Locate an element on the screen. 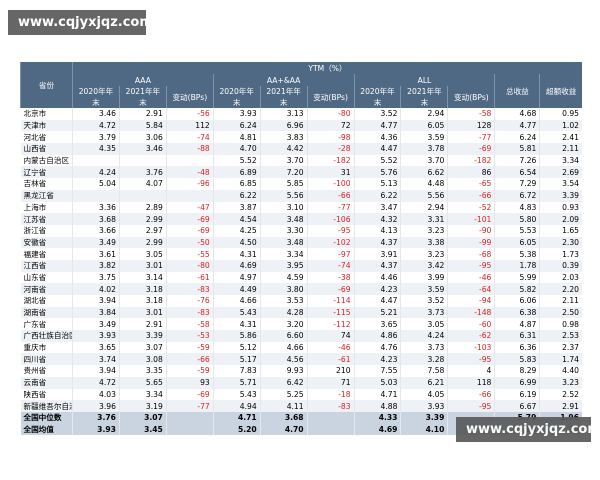 The height and width of the screenshot is (480, 600). cell: 3.73 is located at coordinates (424, 312).